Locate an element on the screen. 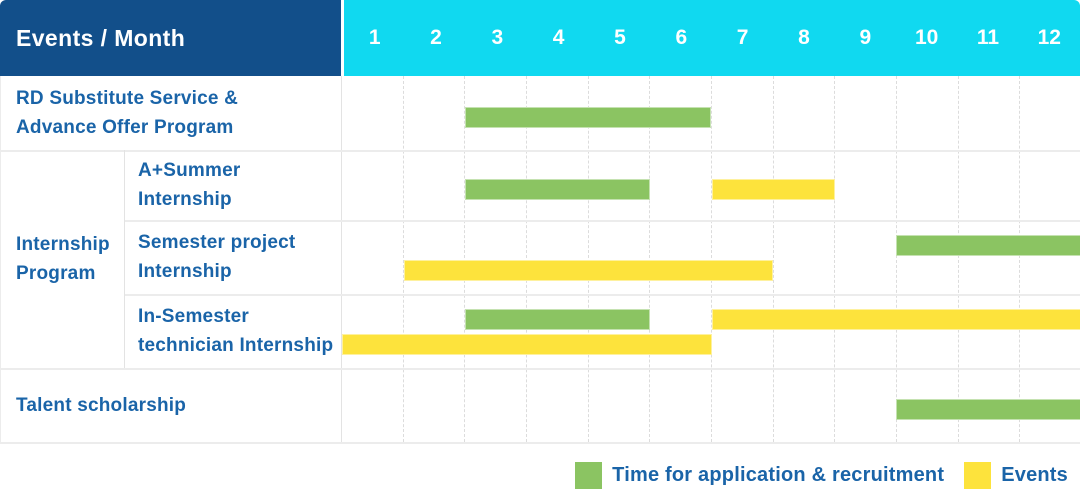 The width and height of the screenshot is (1080, 494). month-header-row: 1 2 3 4 5 6 7 8 9 10 11 12 is located at coordinates (712, 38).